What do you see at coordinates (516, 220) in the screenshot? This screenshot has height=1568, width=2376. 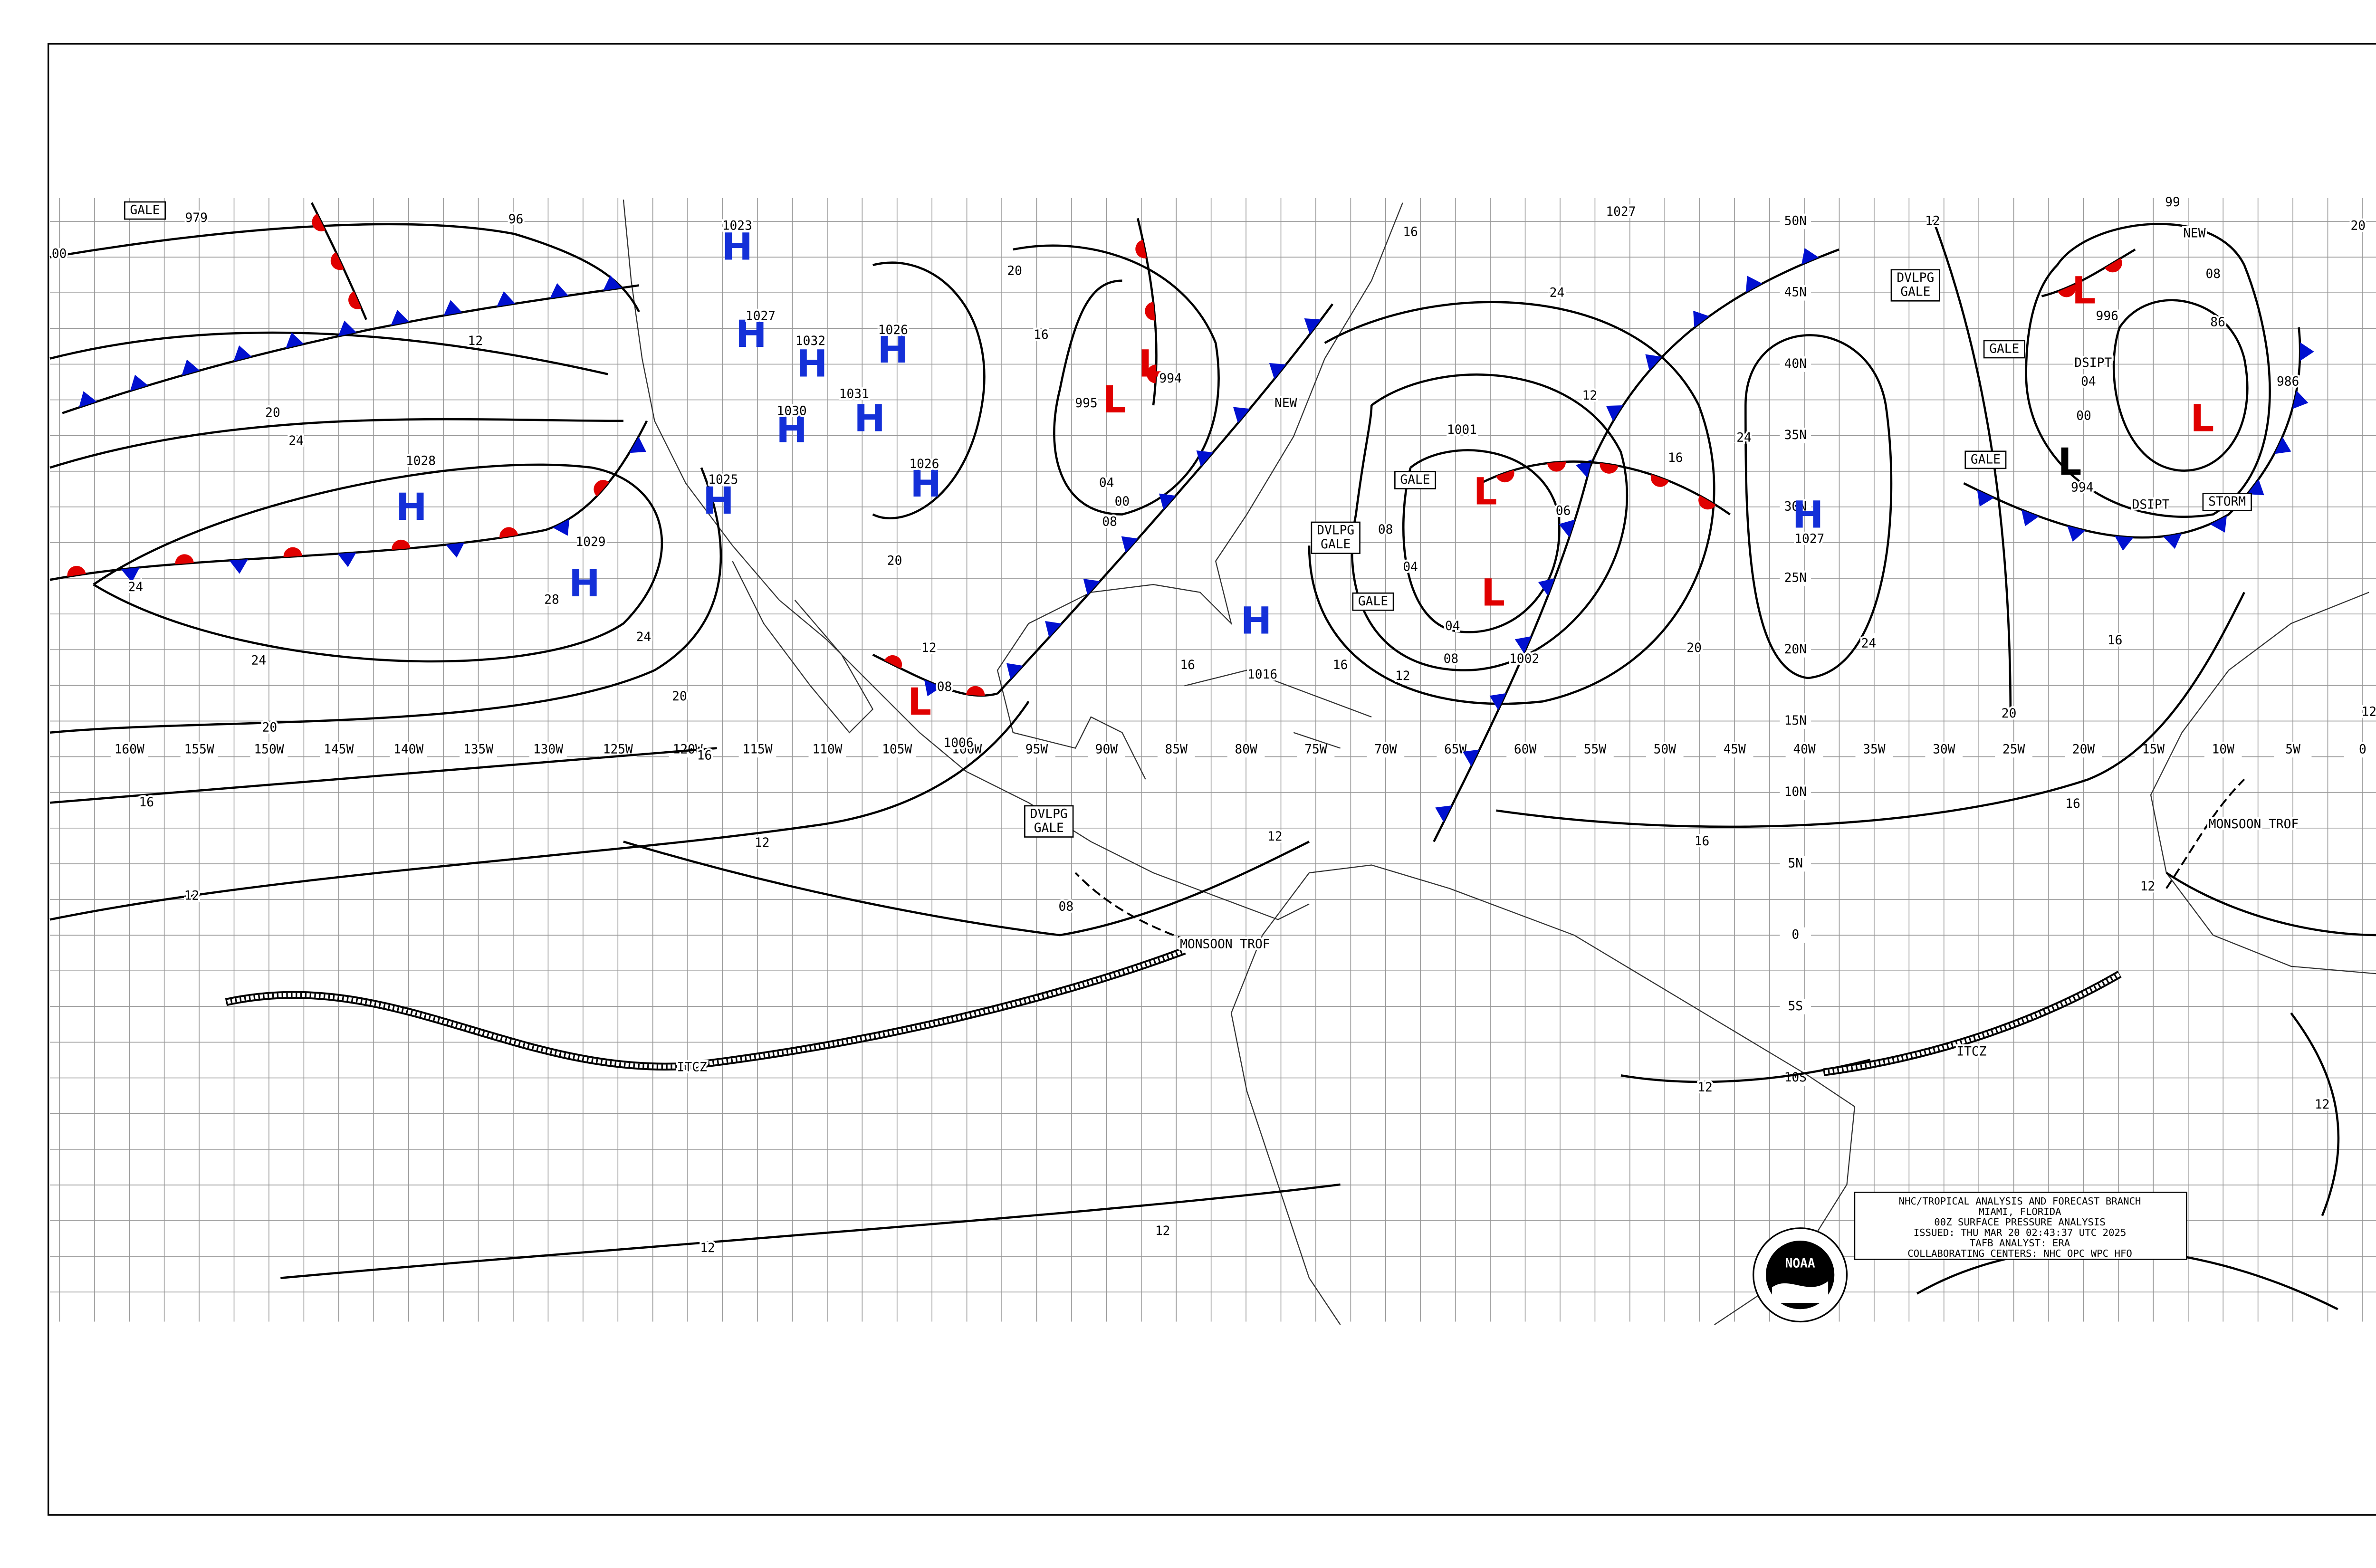 I see `isobar-label: 96` at bounding box center [516, 220].